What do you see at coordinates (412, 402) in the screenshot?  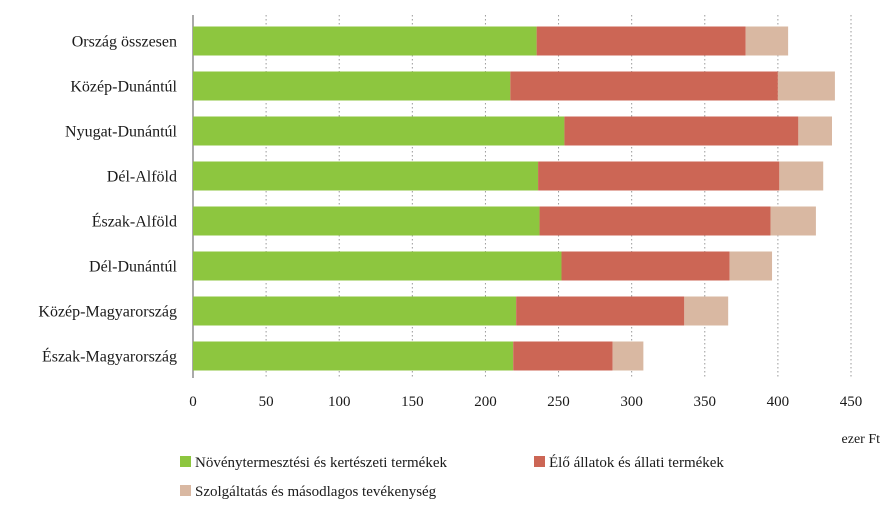 I see `x-tick-label: 150` at bounding box center [412, 402].